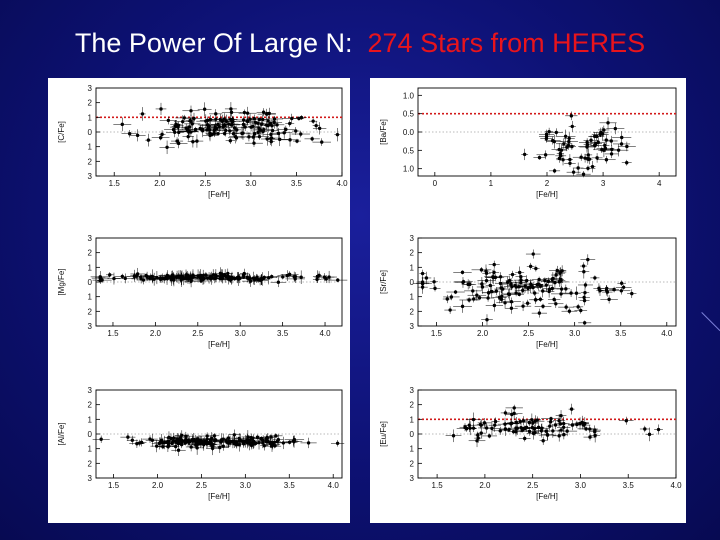 The image size is (720, 540). Describe the element at coordinates (90, 282) in the screenshot. I see `y-tick-label: 0` at that location.